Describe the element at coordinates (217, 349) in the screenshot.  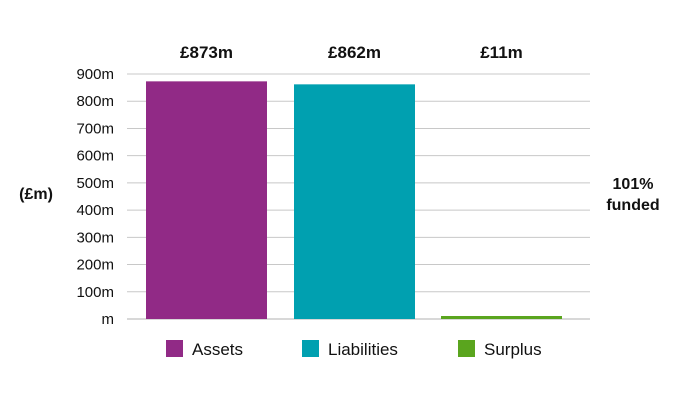
I see `legend-label-assets: Assets` at that location.